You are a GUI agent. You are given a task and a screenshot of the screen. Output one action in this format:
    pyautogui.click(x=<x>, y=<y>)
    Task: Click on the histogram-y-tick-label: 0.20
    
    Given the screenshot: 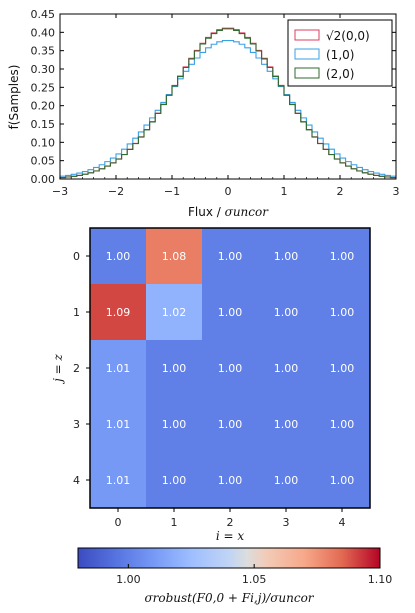 What is the action you would take?
    pyautogui.click(x=43, y=106)
    